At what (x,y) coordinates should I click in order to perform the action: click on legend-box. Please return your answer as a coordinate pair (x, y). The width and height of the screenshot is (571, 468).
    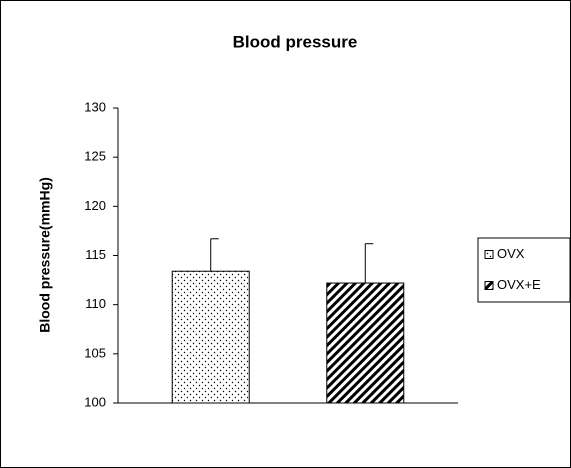
    Looking at the image, I should click on (524, 270).